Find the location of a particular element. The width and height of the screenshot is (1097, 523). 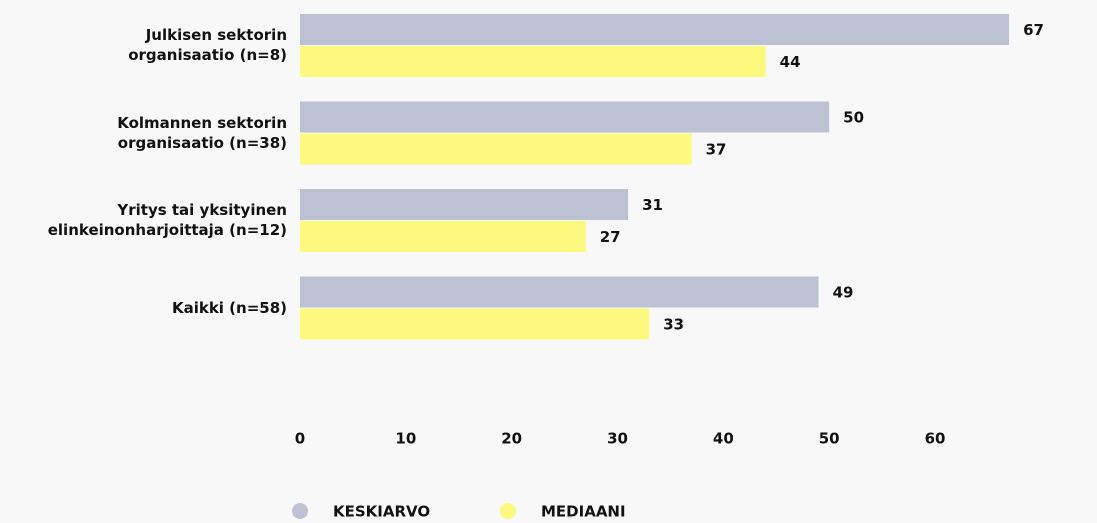

value-label: 44 is located at coordinates (790, 62).